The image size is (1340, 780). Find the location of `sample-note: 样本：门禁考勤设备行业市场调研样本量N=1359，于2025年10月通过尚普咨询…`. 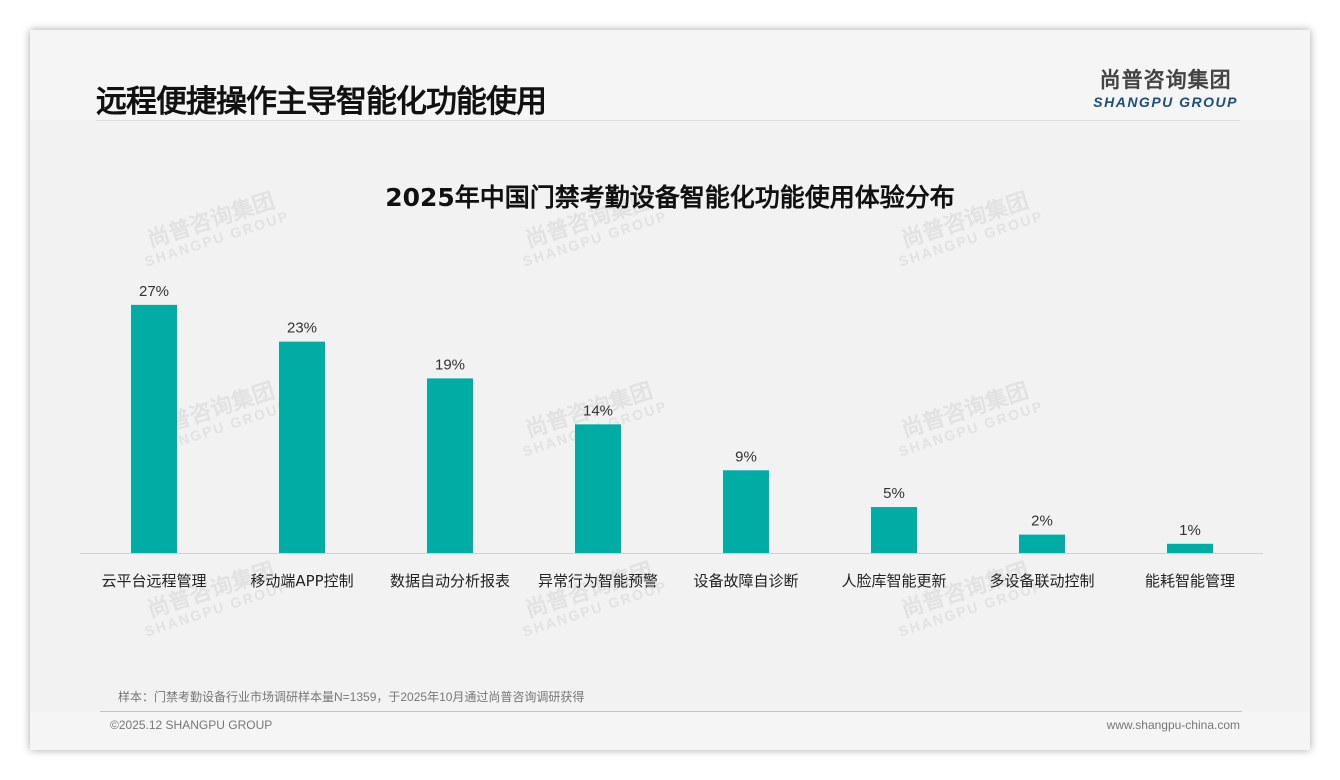

sample-note: 样本：门禁考勤设备行业市场调研样本量N=1359，于2025年10月通过尚普咨询… is located at coordinates (351, 697).